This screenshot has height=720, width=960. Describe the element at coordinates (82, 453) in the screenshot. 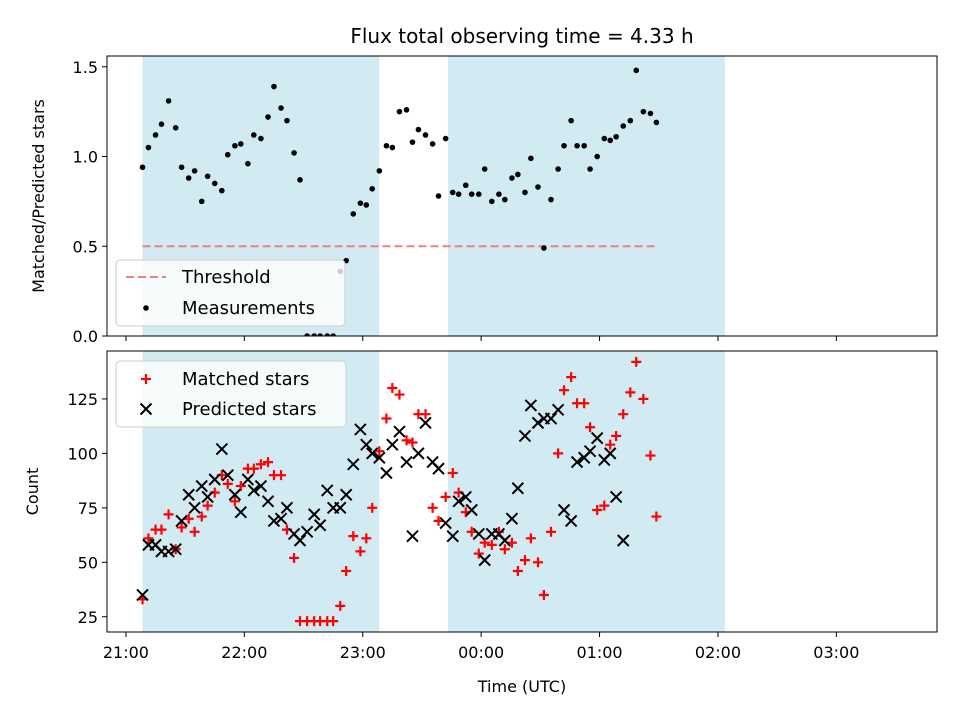

I see `y-tick-label: 100` at that location.